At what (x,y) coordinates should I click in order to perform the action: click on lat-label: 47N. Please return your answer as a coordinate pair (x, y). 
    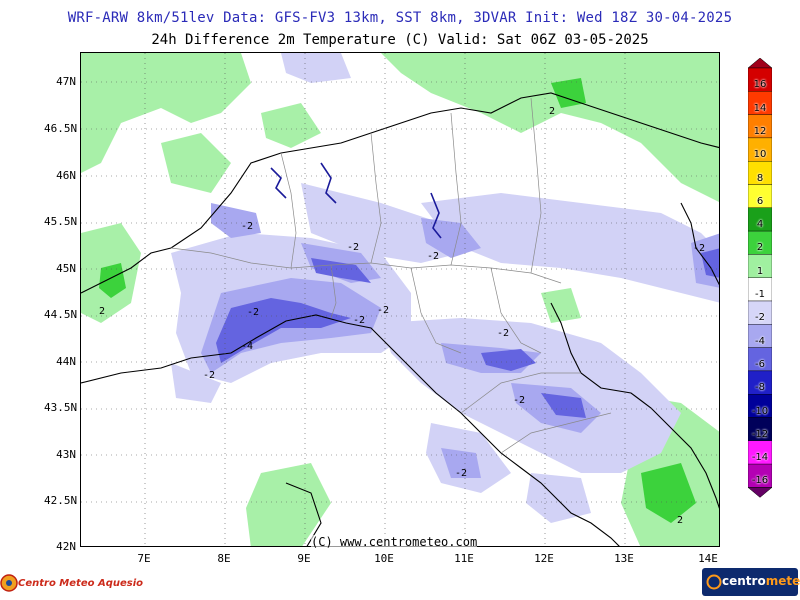
    Looking at the image, I should click on (66, 81).